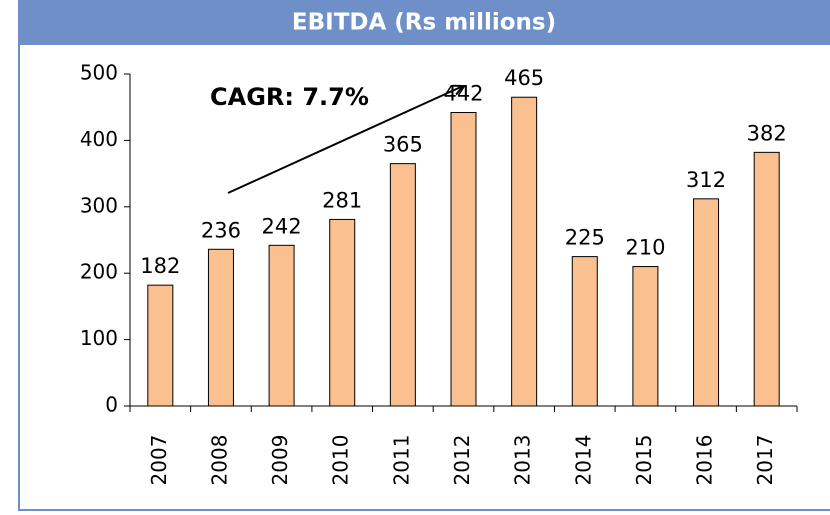 This screenshot has height=515, width=830. I want to click on y-tick-label: 500, so click(99, 73).